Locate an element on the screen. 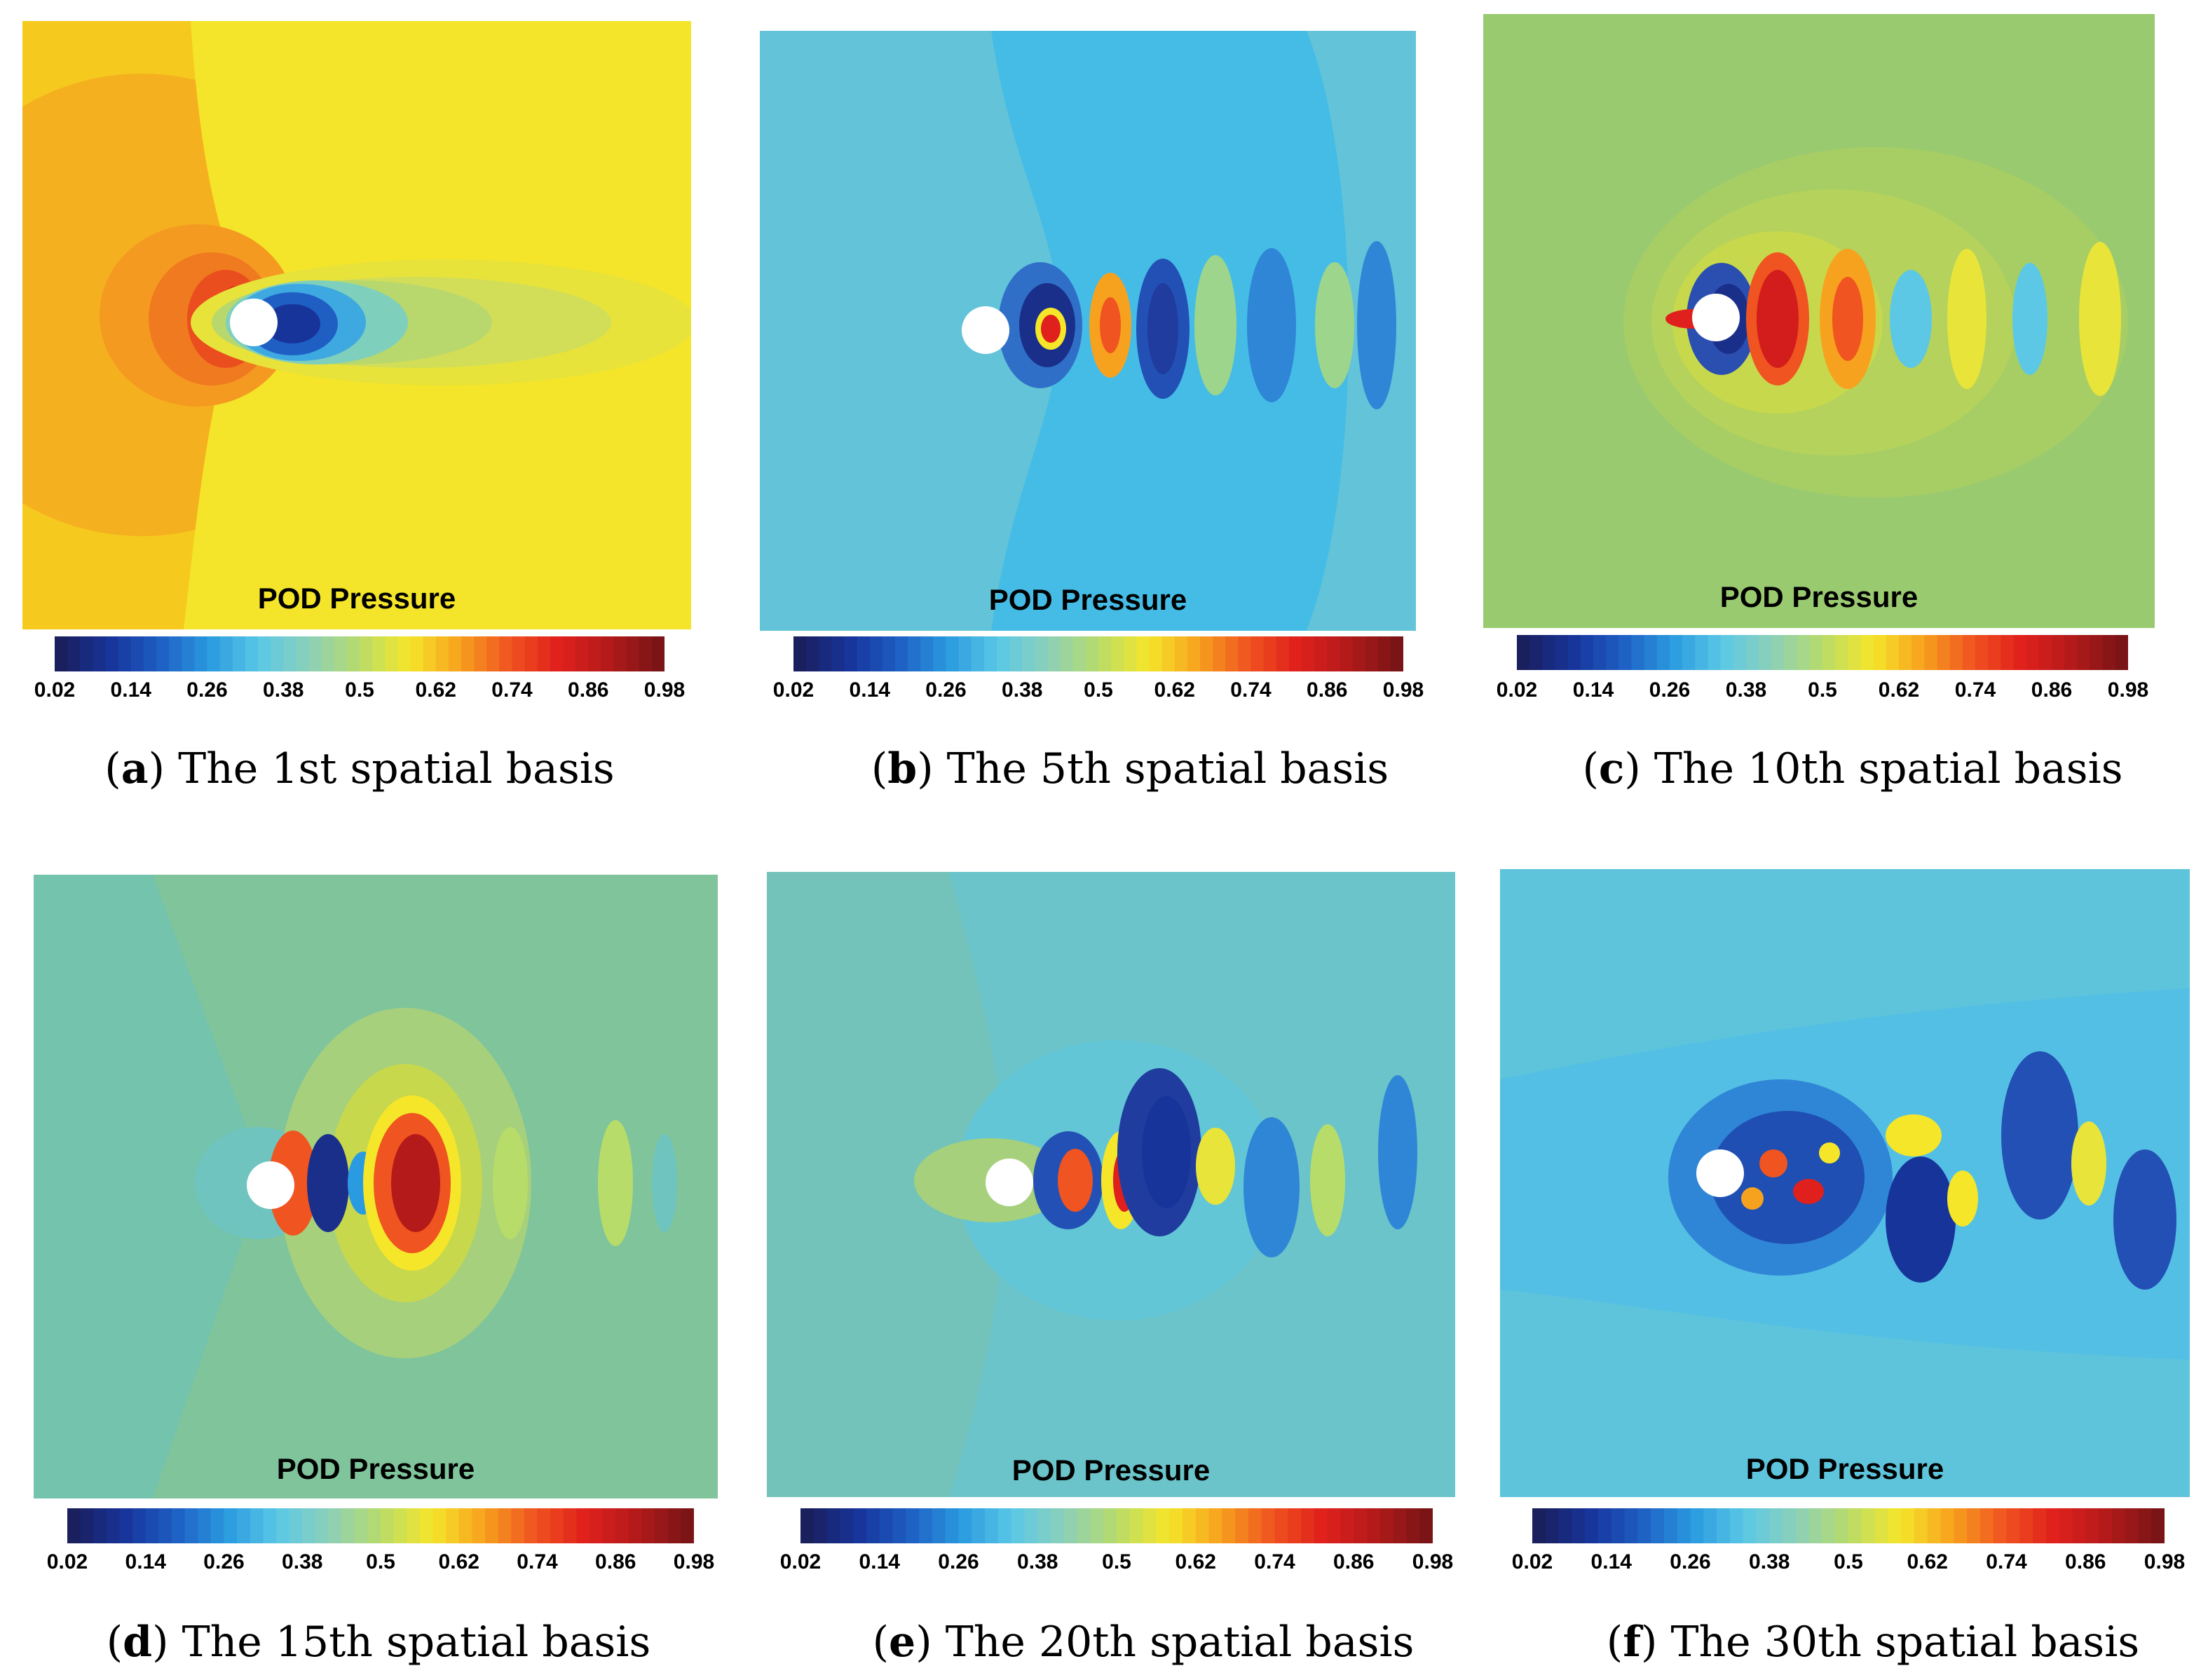 Image resolution: width=2208 pixels, height=1680 pixels. colorbar-tick-label: 0.14 is located at coordinates (869, 690).